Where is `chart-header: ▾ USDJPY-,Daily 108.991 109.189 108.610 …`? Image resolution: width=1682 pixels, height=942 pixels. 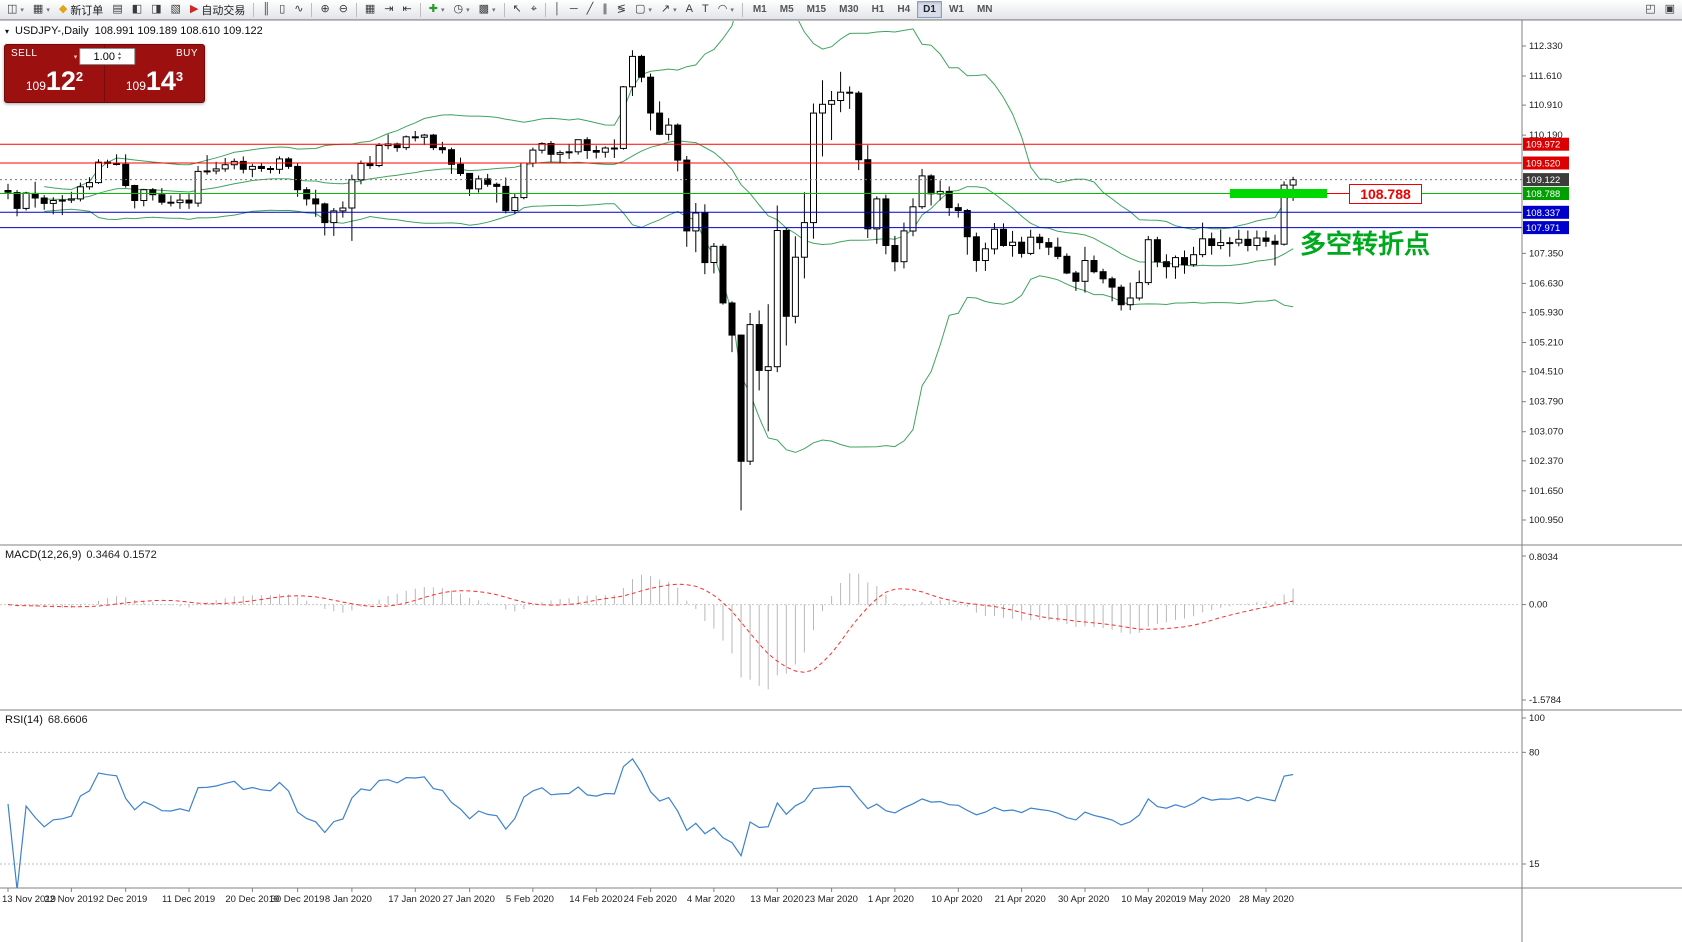
chart-header: ▾ USDJPY-,Daily 108.991 109.189 108.610 … is located at coordinates (134, 31).